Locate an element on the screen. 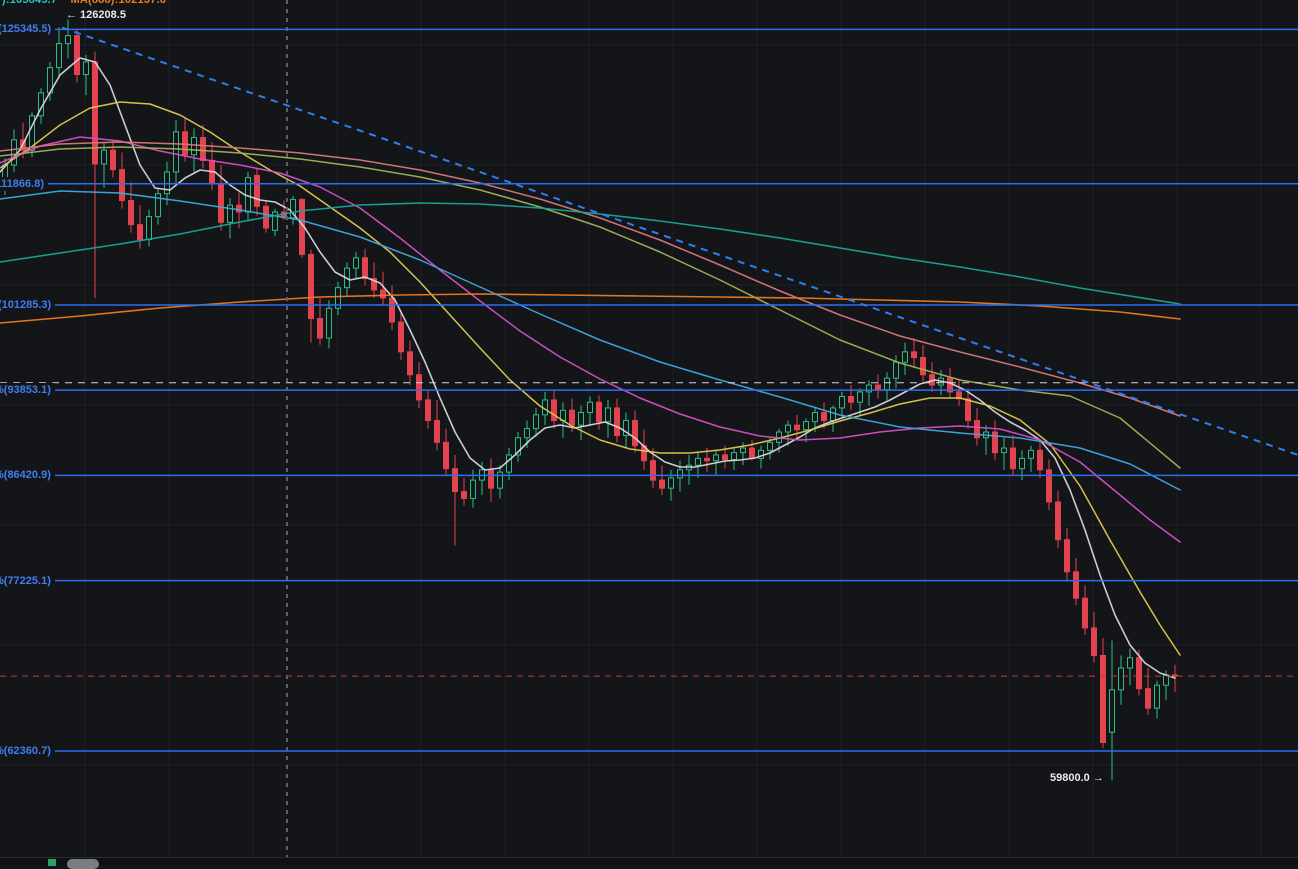 This screenshot has height=869, width=1298. indicator-legend: ):105845.7 MA(888):102137.6 is located at coordinates (89, 3).